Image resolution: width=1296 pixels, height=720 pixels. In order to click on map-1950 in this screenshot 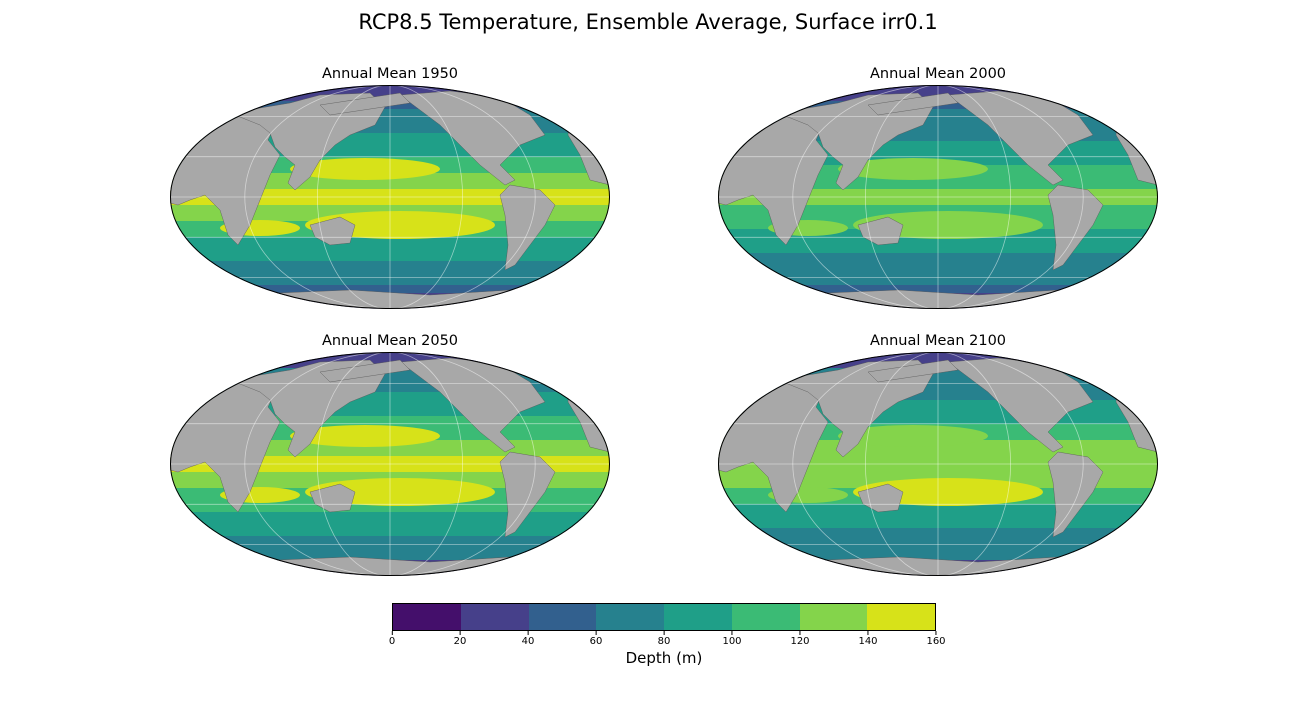, I will do `click(390, 197)`.